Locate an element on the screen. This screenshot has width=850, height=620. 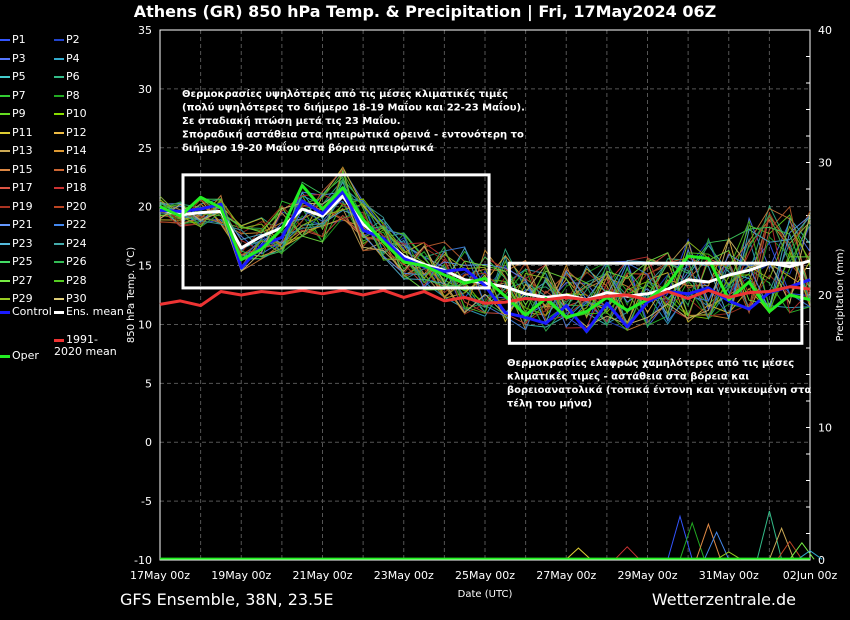
legend-label: P12 is located at coordinates (76, 132).